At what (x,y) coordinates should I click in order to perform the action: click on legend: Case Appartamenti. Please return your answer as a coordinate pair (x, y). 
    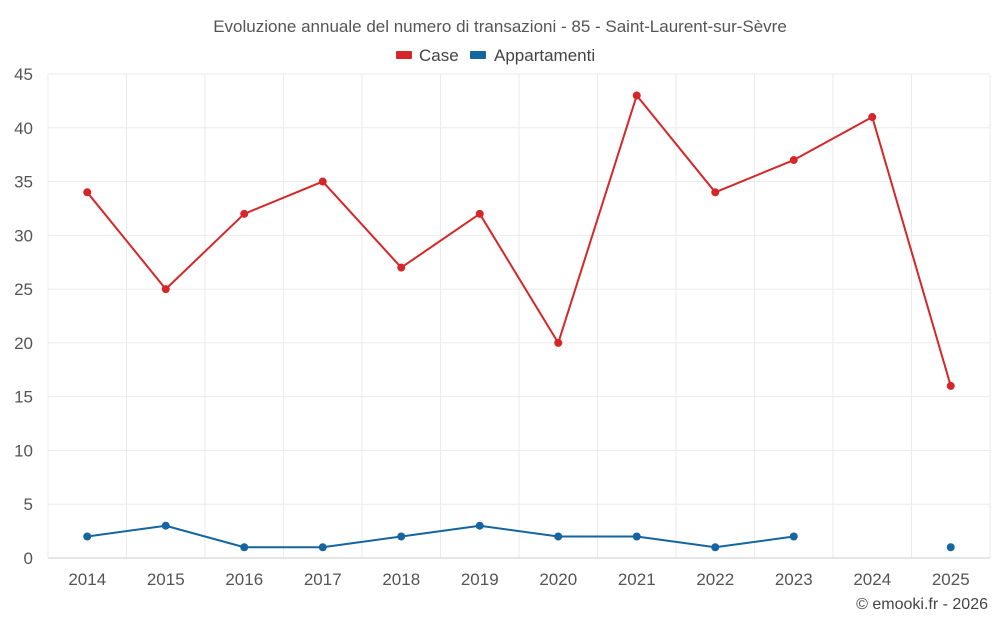
    Looking at the image, I should click on (495, 55).